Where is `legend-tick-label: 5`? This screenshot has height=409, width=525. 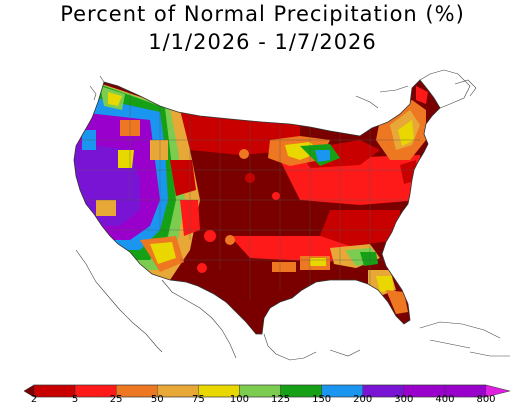
legend-tick-label: 5 is located at coordinates (75, 399).